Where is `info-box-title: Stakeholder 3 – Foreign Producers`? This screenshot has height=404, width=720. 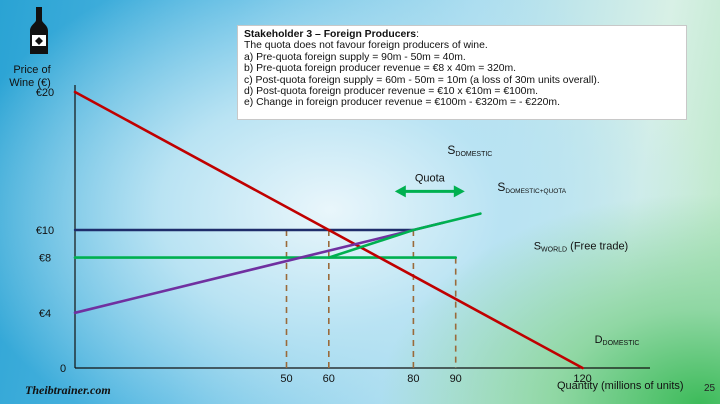 info-box-title: Stakeholder 3 – Foreign Producers is located at coordinates (330, 34).